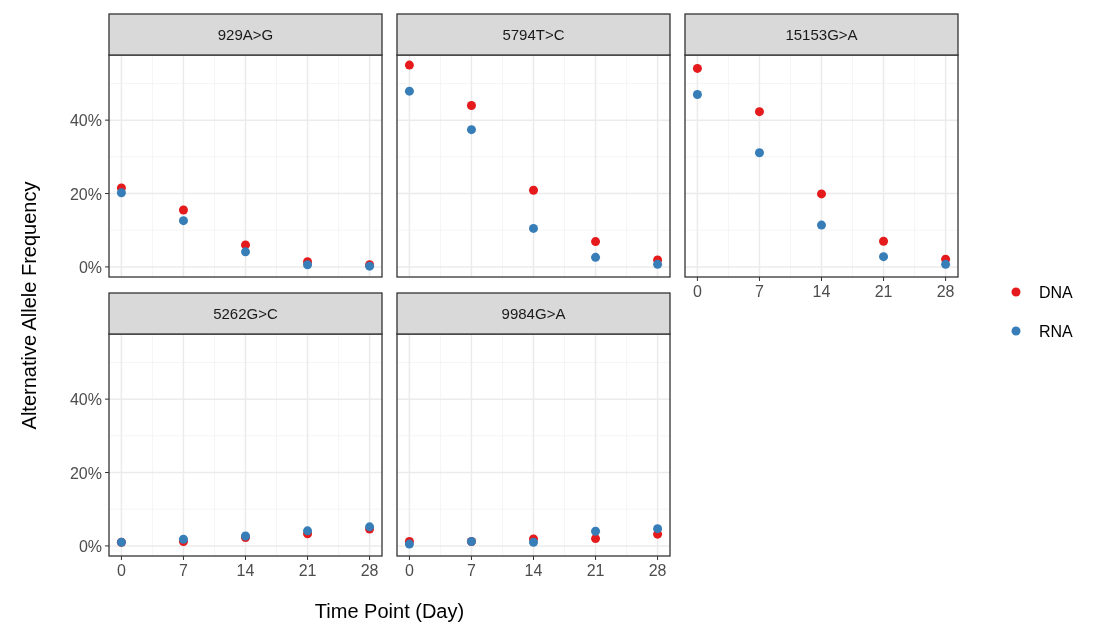 This screenshot has height=630, width=1095. I want to click on chart-title: 9984G>A, so click(533, 313).